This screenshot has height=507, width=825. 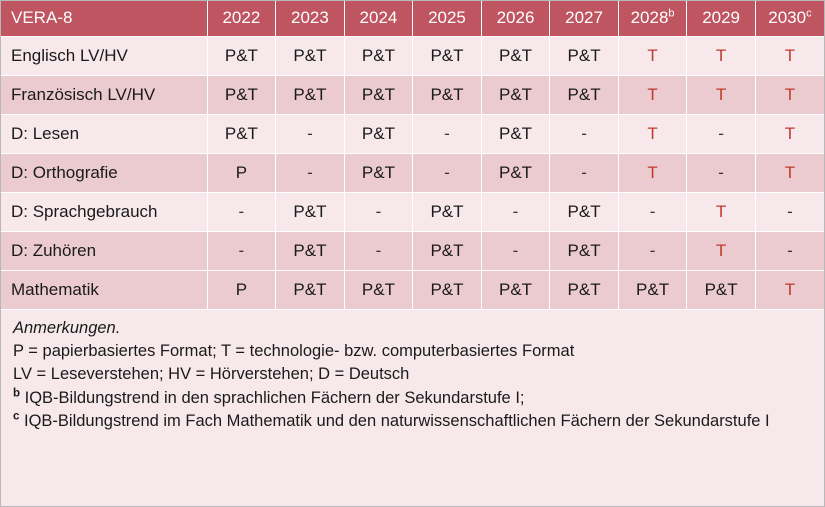 I want to click on column-header-y2030: 2030c, so click(x=789, y=19).